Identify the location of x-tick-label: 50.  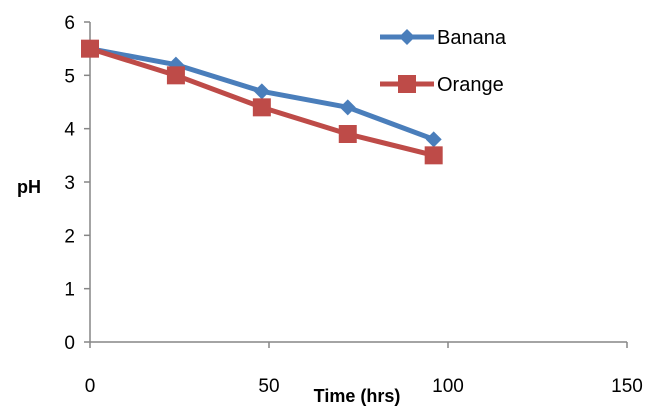
(268, 386).